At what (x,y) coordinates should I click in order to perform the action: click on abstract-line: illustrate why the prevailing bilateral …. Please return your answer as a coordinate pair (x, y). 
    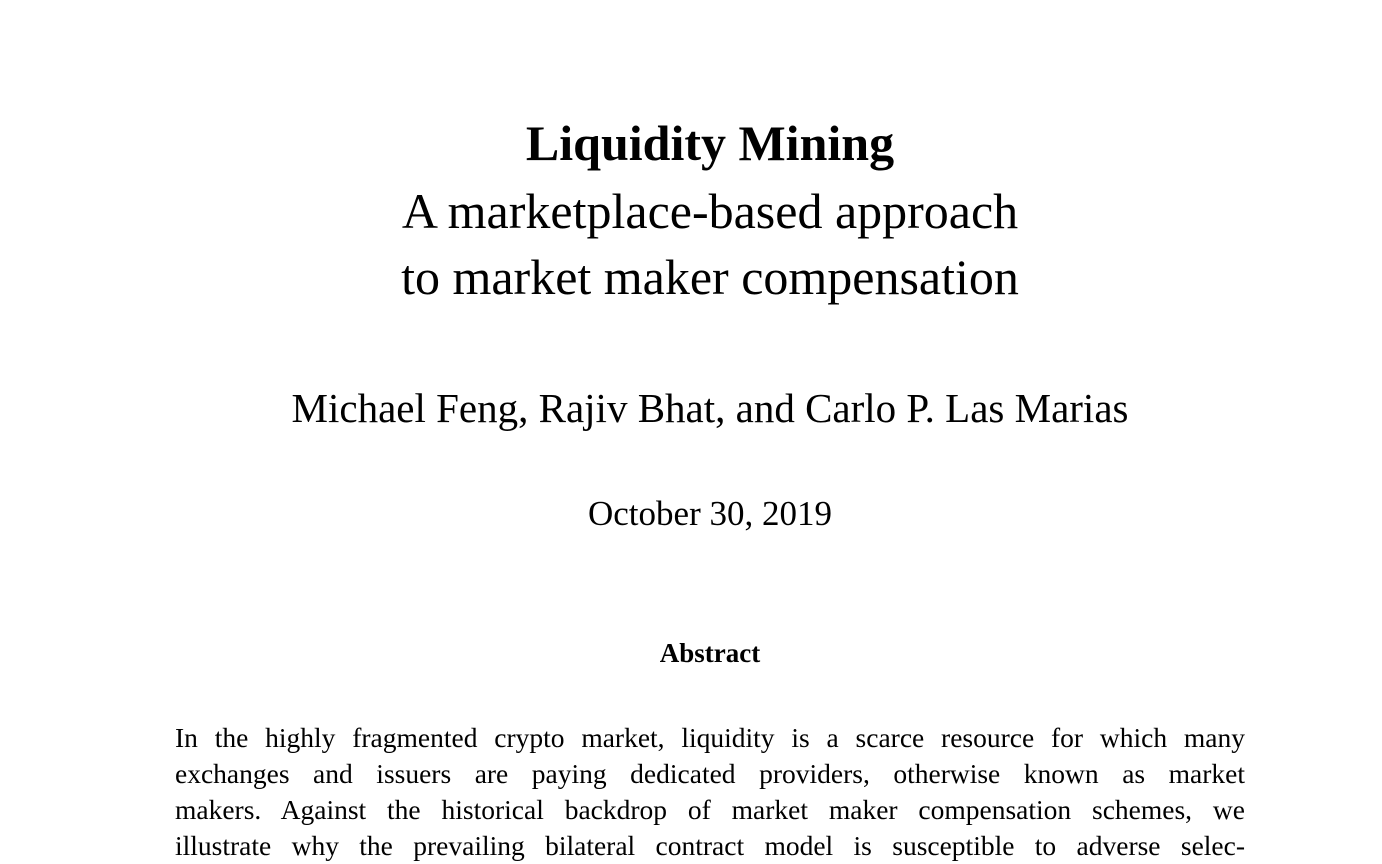
    Looking at the image, I should click on (710, 845).